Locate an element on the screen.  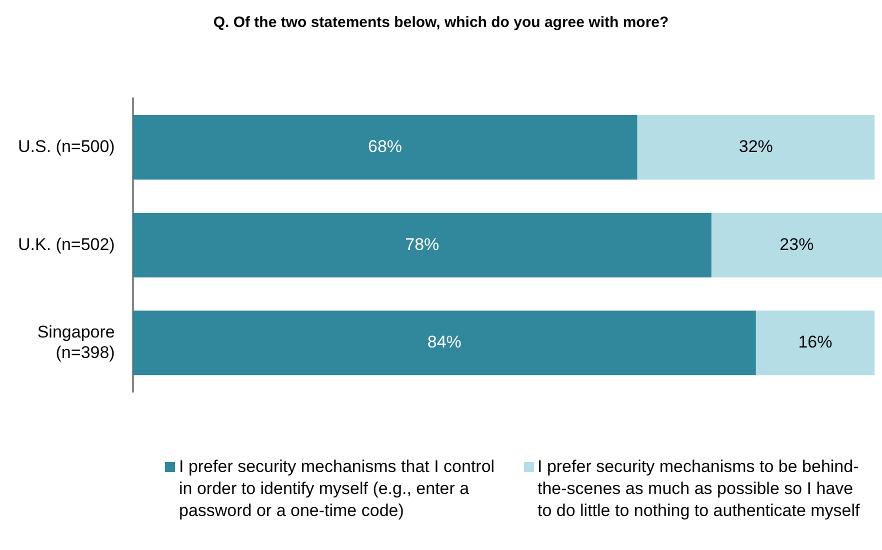
data-label: 68% is located at coordinates (385, 146).